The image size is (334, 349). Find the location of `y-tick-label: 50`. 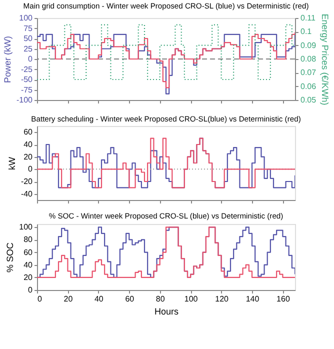

y-tick-label: 50 is located at coordinates (29, 38).